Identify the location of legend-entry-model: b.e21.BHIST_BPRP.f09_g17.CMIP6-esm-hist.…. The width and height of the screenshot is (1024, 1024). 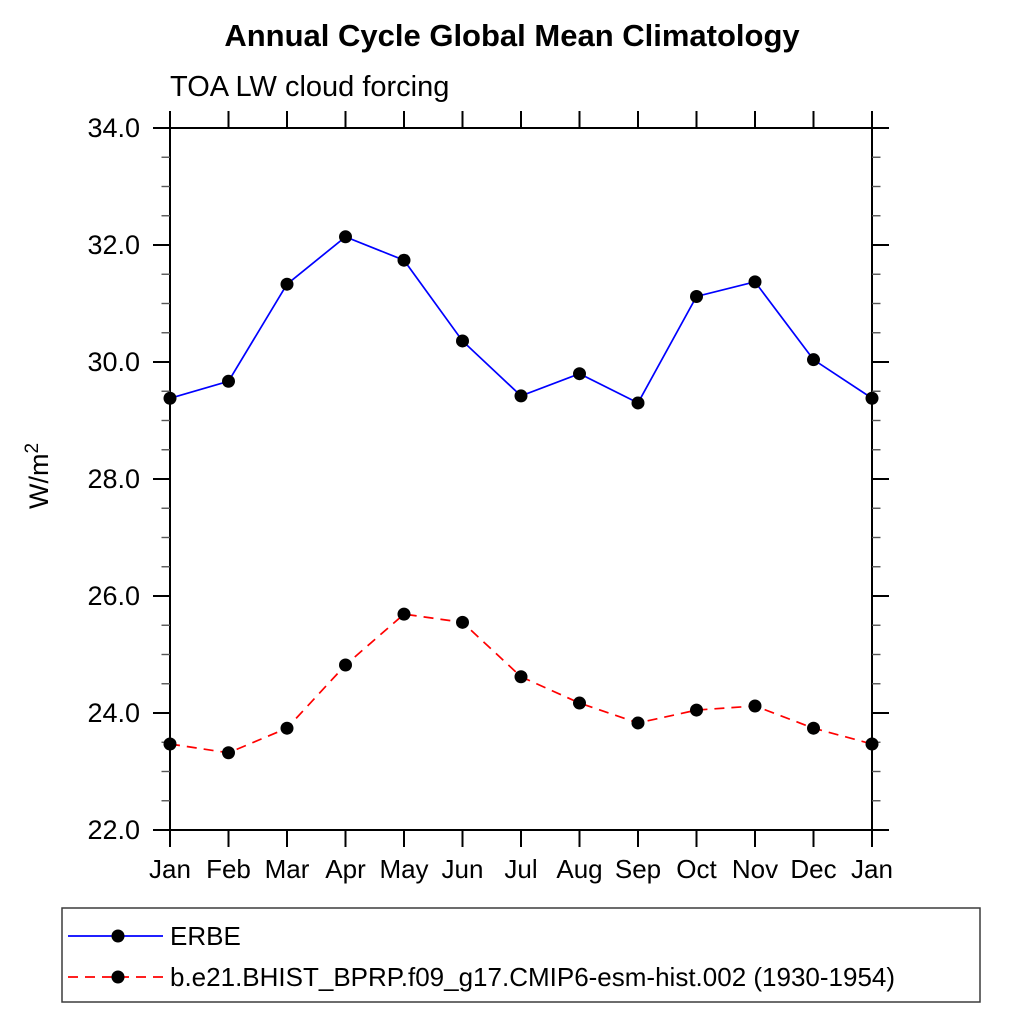
(481, 977).